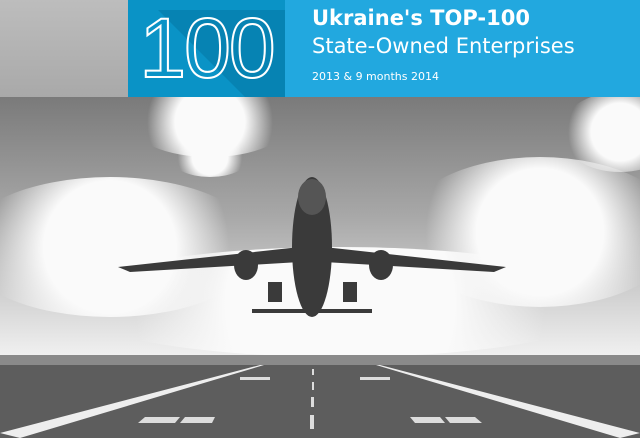 The width and height of the screenshot is (640, 438). Describe the element at coordinates (443, 46) in the screenshot. I see `report-subtitle: State-Owned Enterprises` at that location.